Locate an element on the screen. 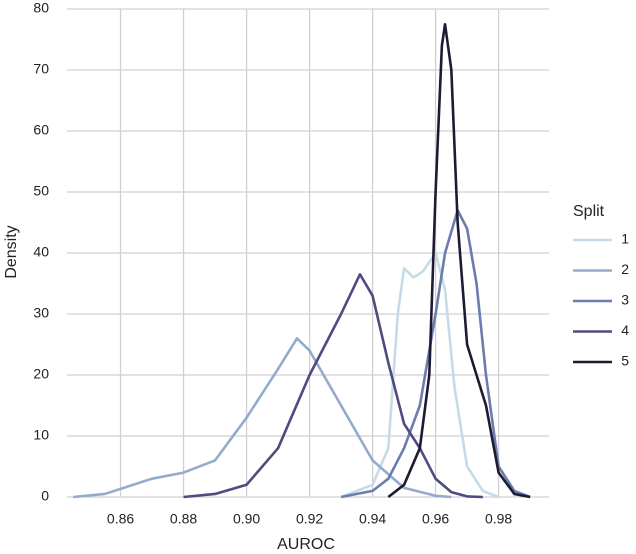  x-tick-label: 0.86 is located at coordinates (120, 519).